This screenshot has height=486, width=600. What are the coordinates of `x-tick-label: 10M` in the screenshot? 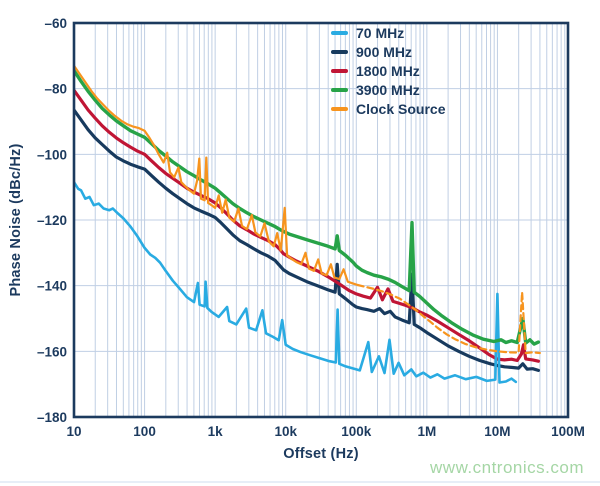 It's located at (497, 431).